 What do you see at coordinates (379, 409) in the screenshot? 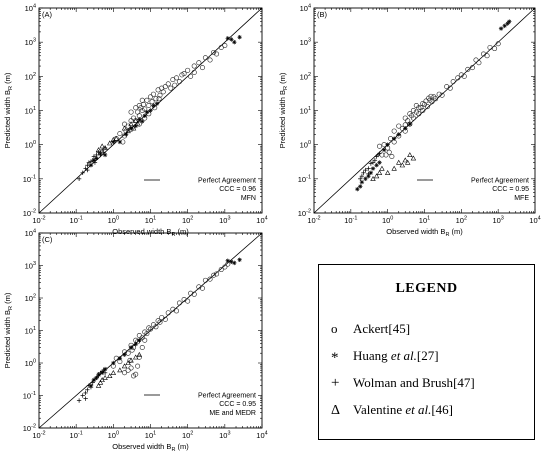
I see `legend-item-label: Valentine` at bounding box center [379, 409].